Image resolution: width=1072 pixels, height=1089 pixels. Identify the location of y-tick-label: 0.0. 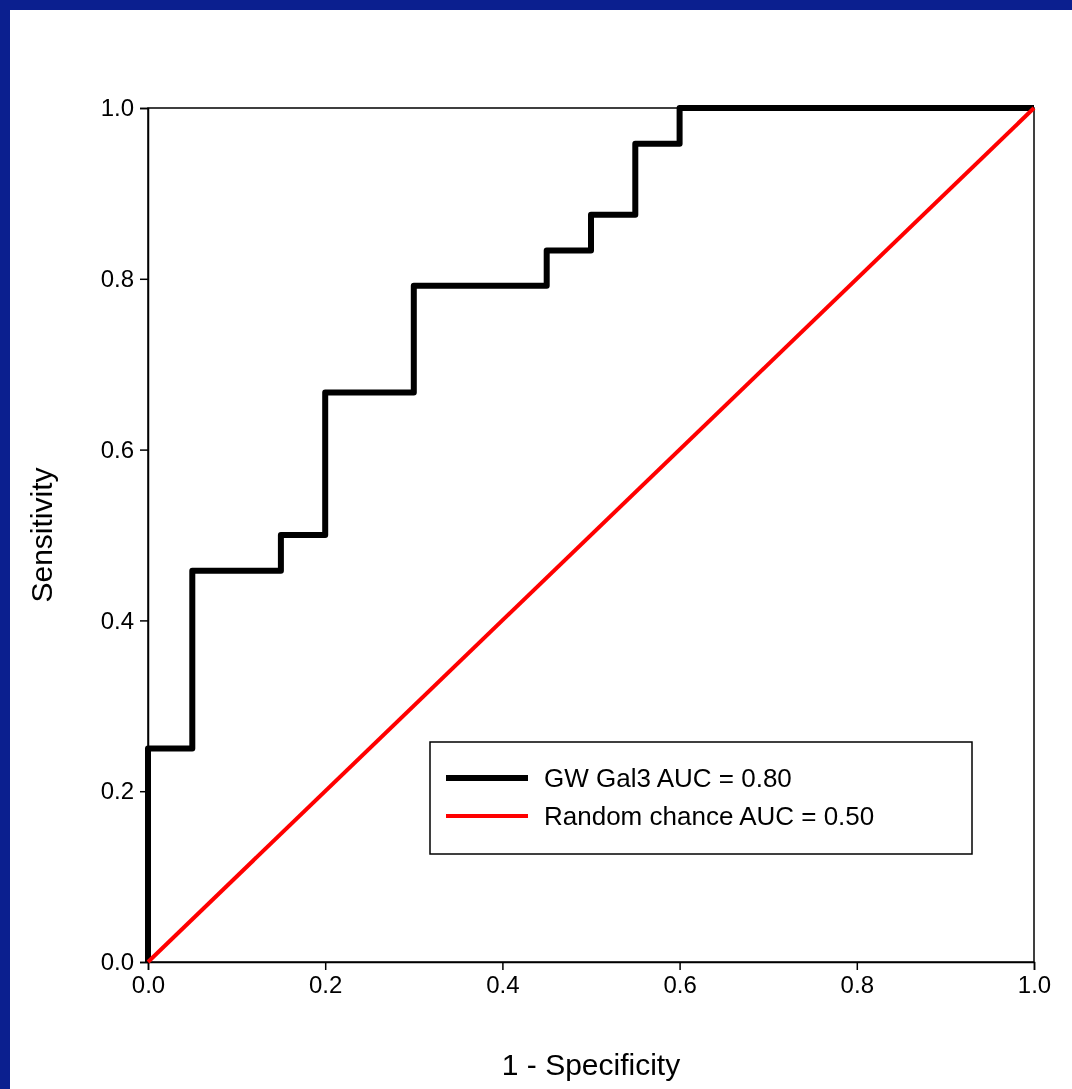
(117, 962).